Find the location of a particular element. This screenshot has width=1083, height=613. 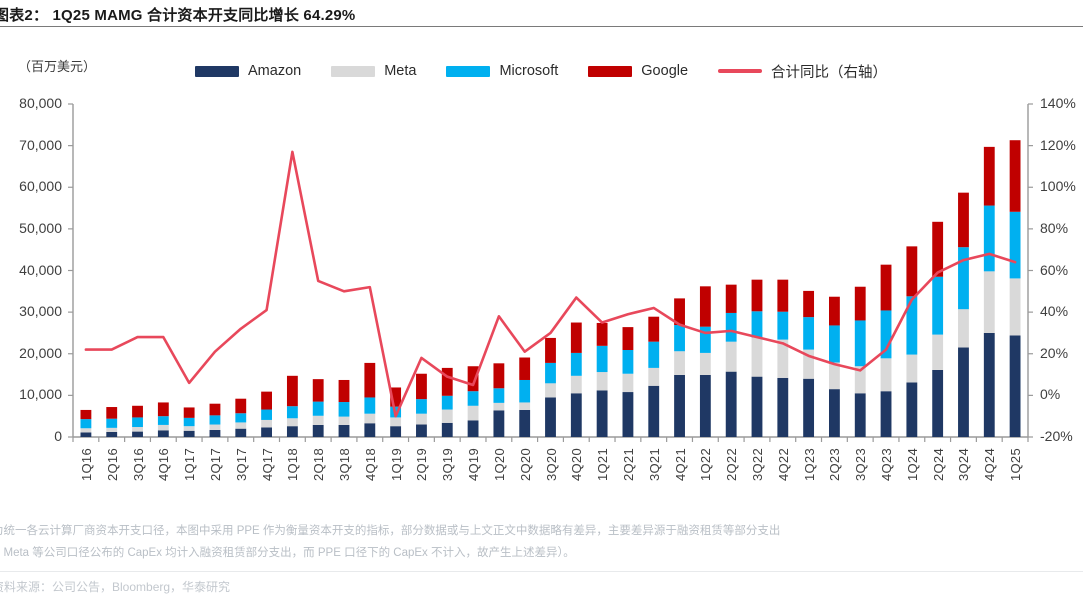

x-axis-tick-label: 2Q18 is located at coordinates (319, 465).